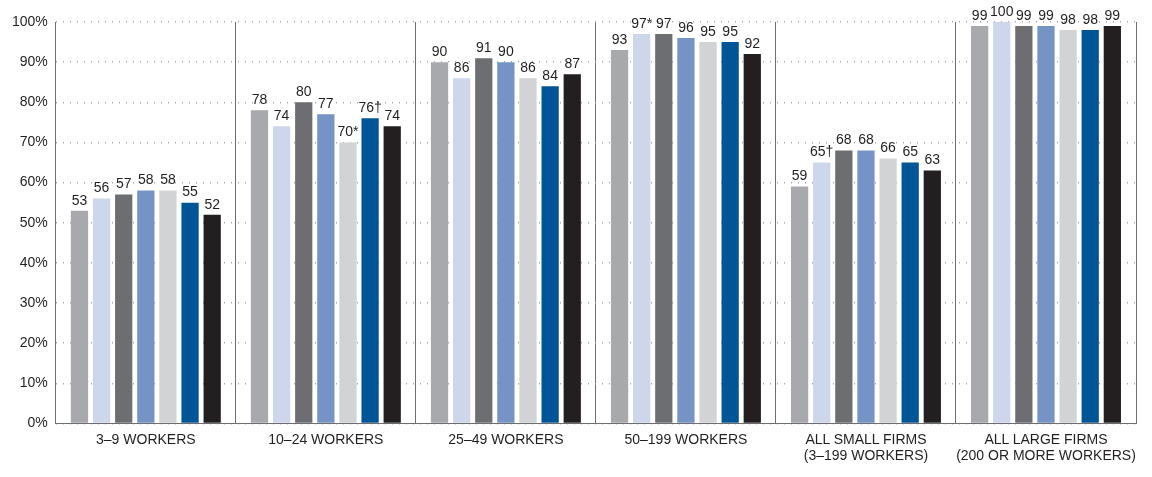 This screenshot has height=477, width=1152. What do you see at coordinates (550, 75) in the screenshot?
I see `data-label: 84` at bounding box center [550, 75].